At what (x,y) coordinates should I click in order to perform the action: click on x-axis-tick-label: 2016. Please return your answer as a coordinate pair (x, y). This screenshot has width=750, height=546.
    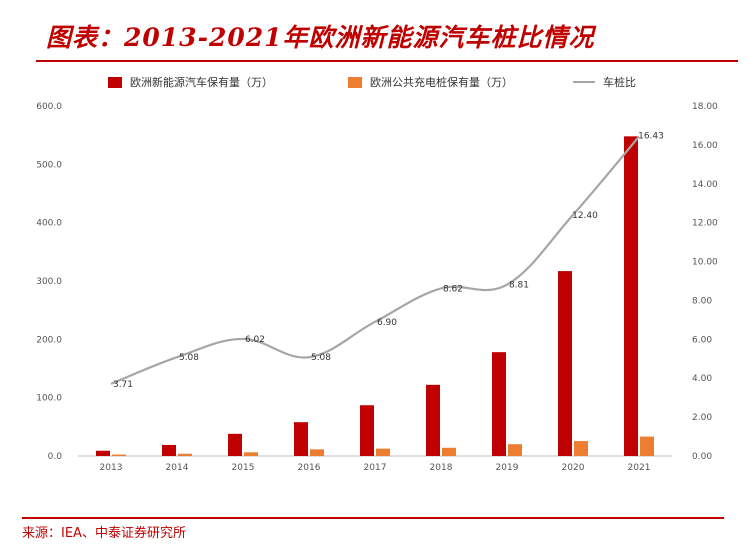
    Looking at the image, I should click on (309, 468).